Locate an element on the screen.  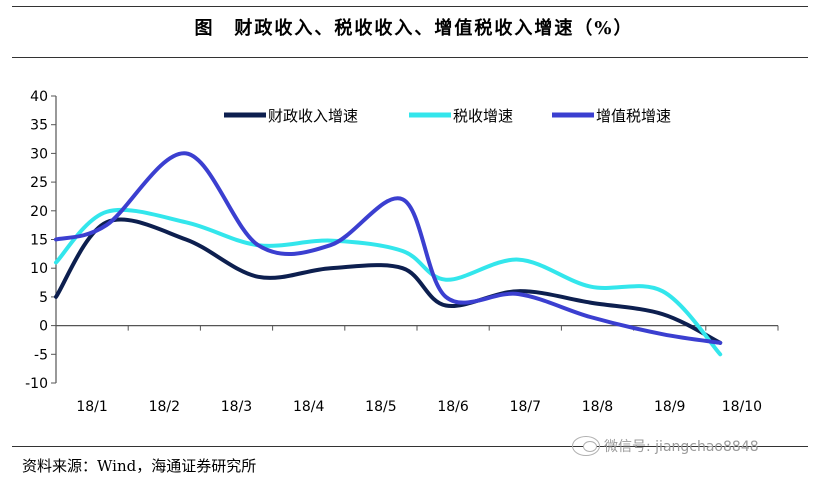
watermark: 微信号: jiangchao8848 is located at coordinates (665, 446).